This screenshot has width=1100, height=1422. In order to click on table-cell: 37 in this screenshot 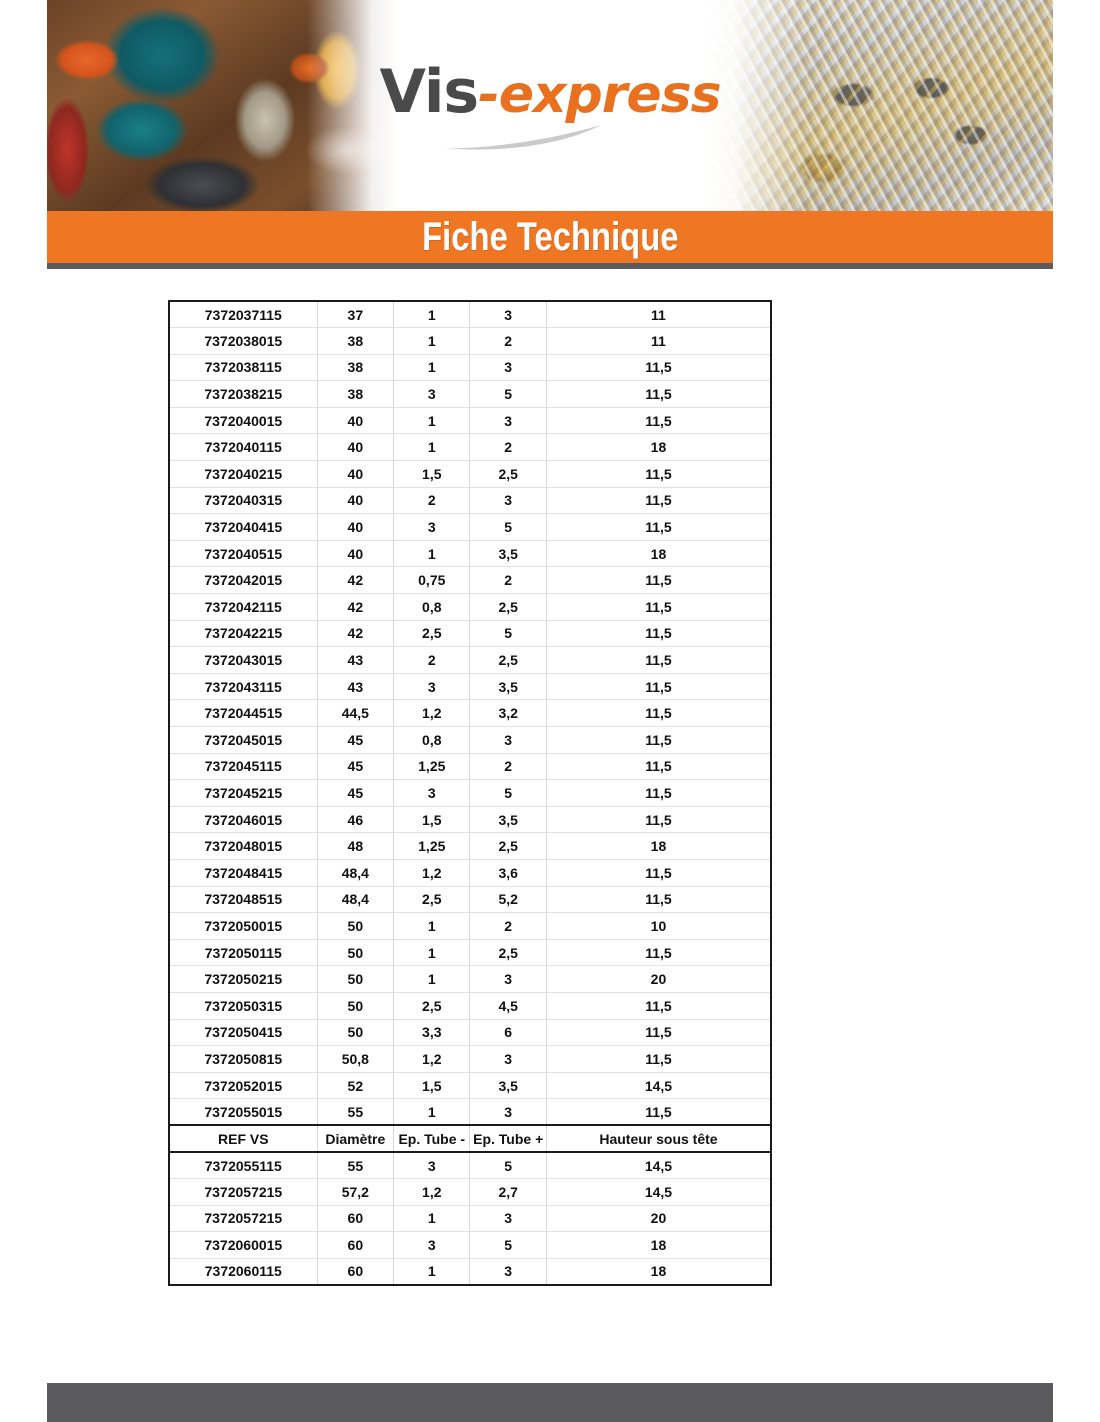, I will do `click(355, 314)`.